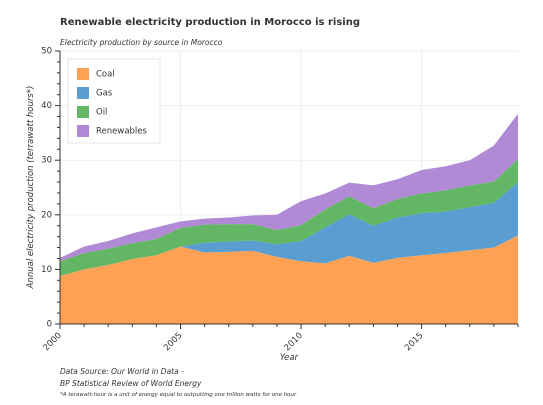  I want to click on y-tick-label: 30, so click(46, 161).